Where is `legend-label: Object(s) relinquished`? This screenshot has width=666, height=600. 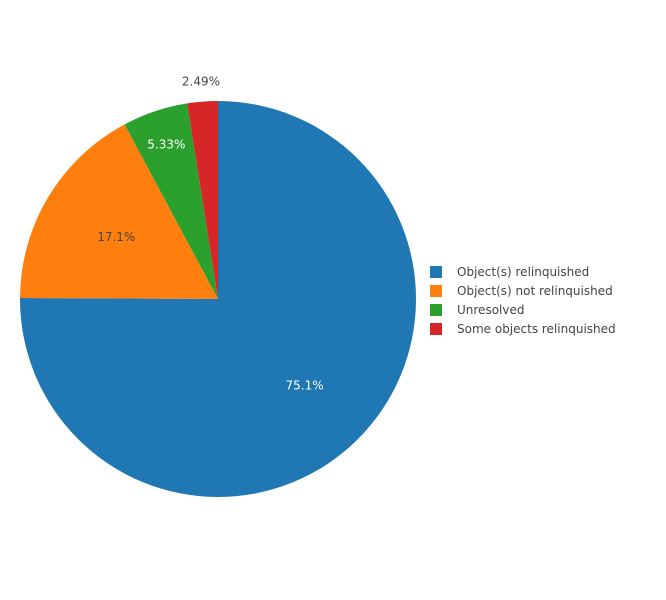 legend-label: Object(s) relinquished is located at coordinates (523, 271).